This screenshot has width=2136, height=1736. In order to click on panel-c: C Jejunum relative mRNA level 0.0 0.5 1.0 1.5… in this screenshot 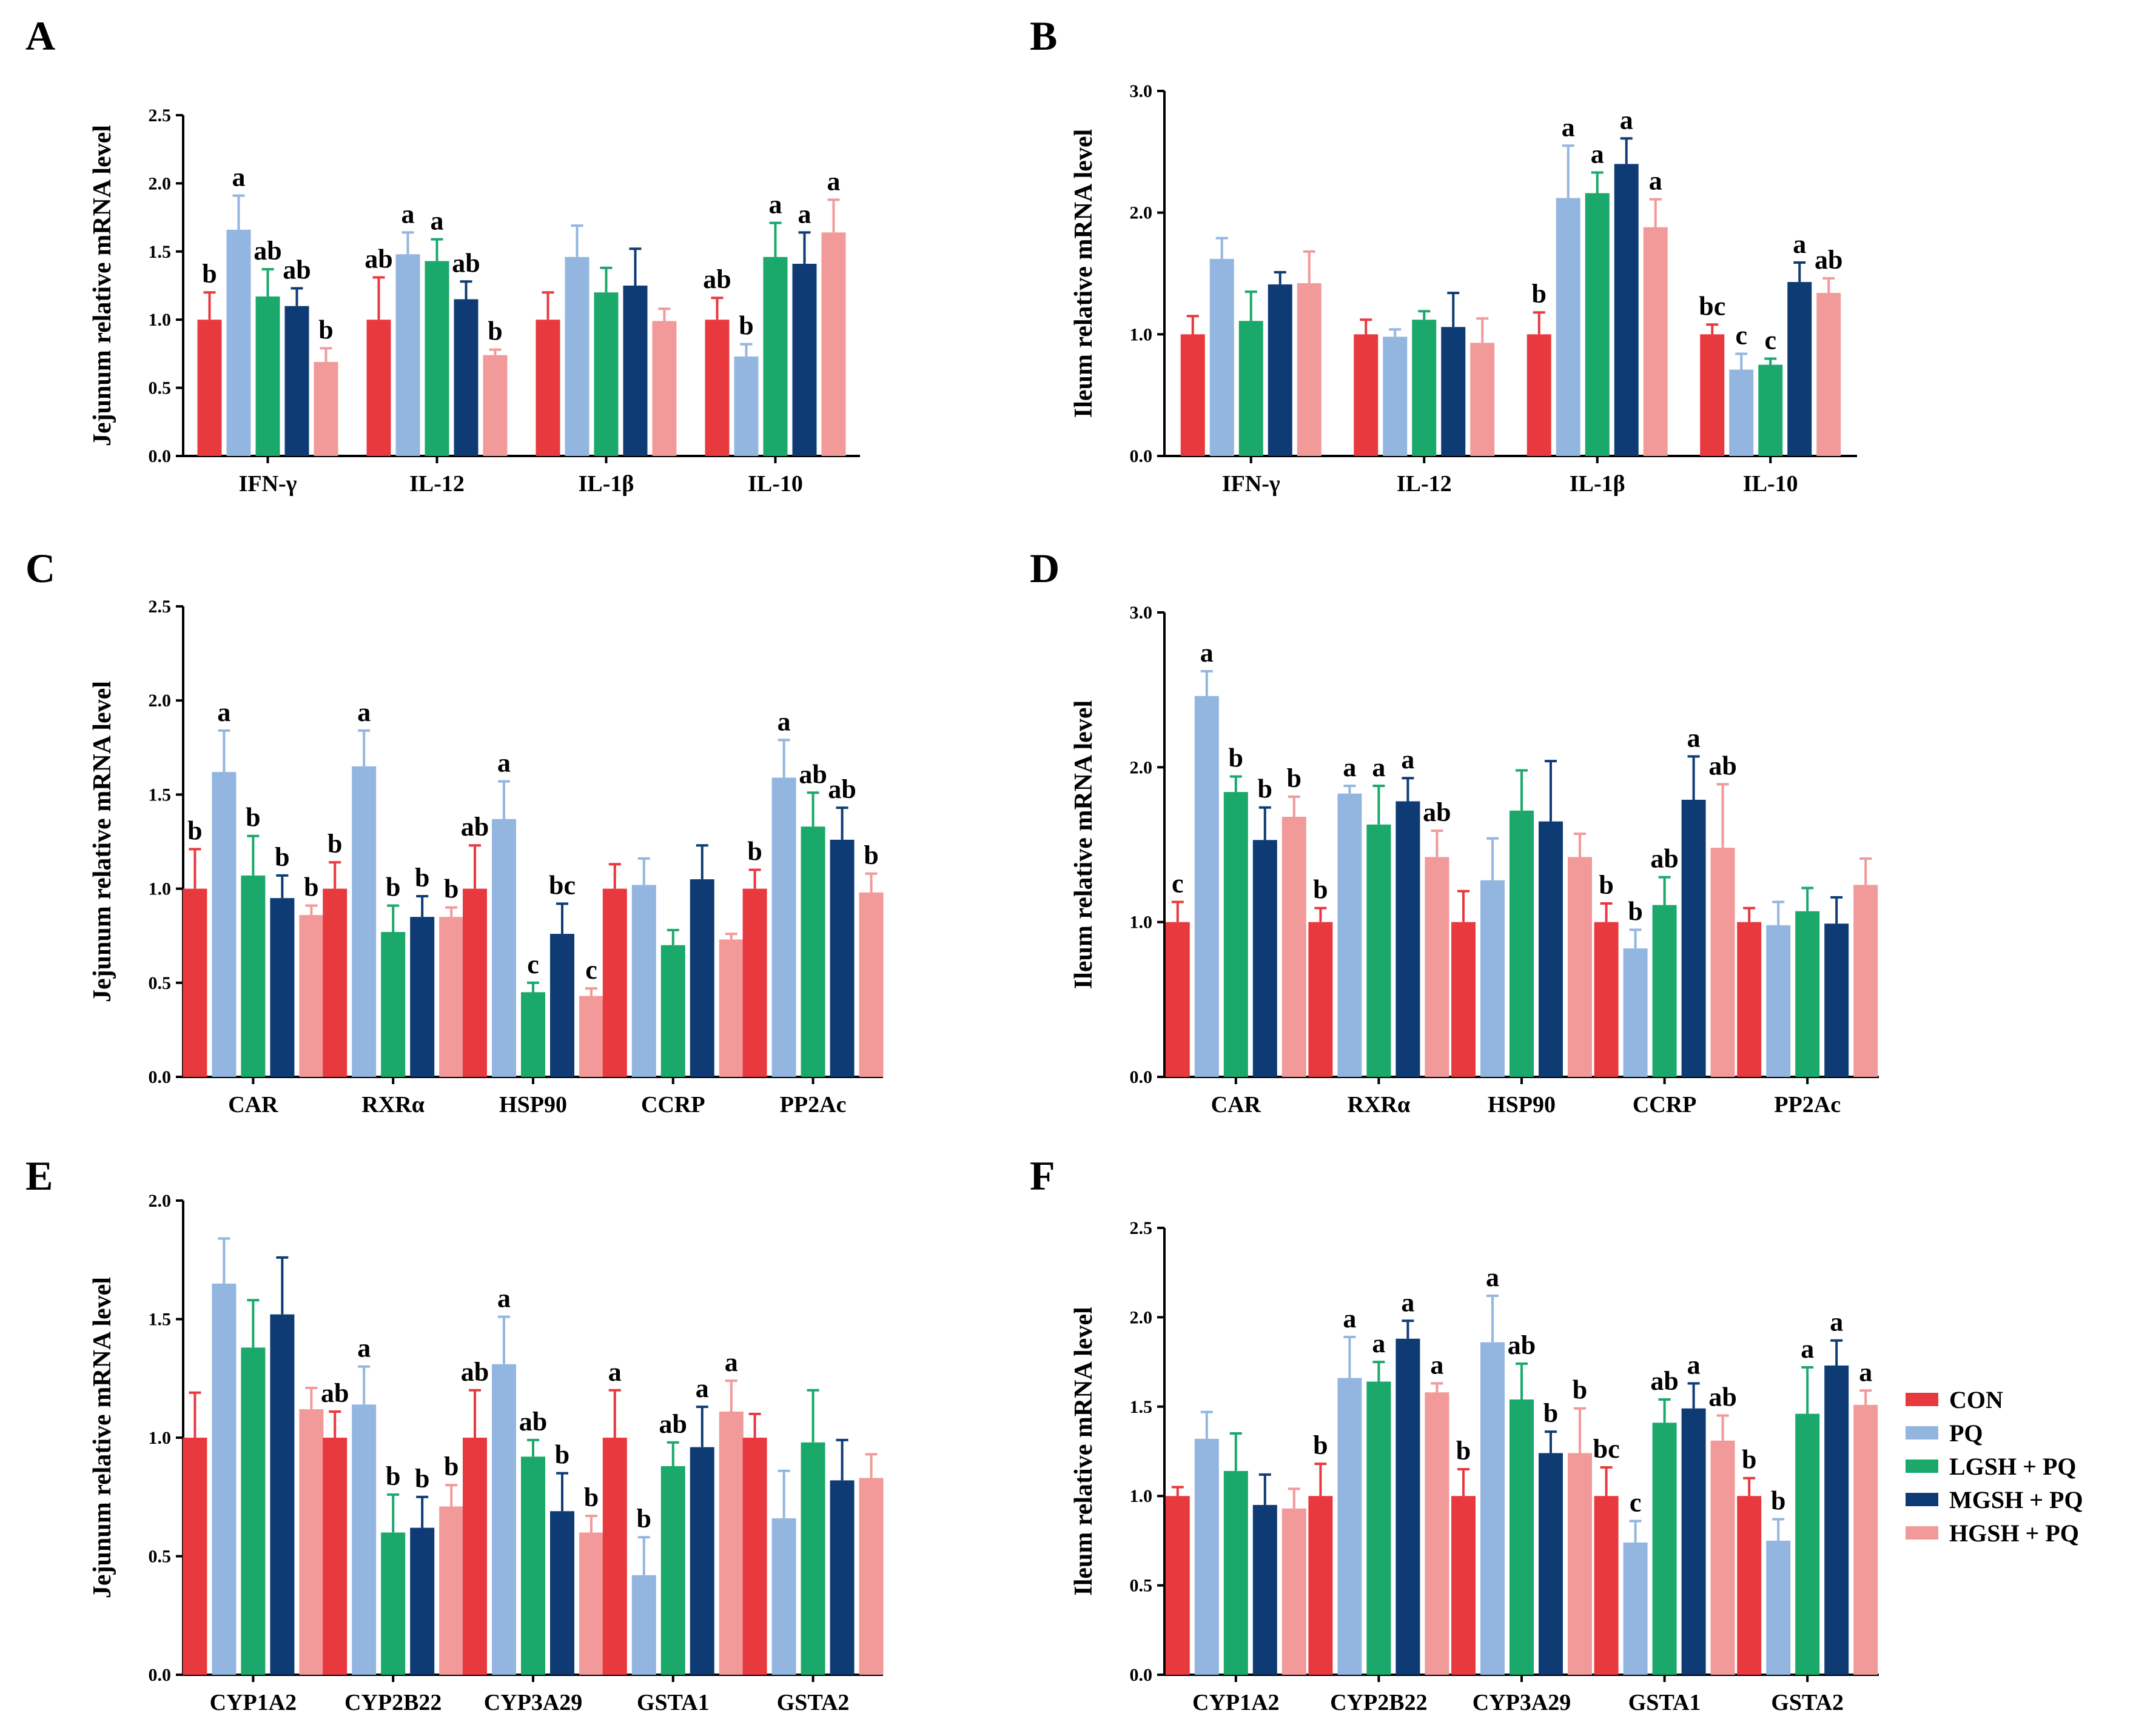, I will do `click(454, 831)`.